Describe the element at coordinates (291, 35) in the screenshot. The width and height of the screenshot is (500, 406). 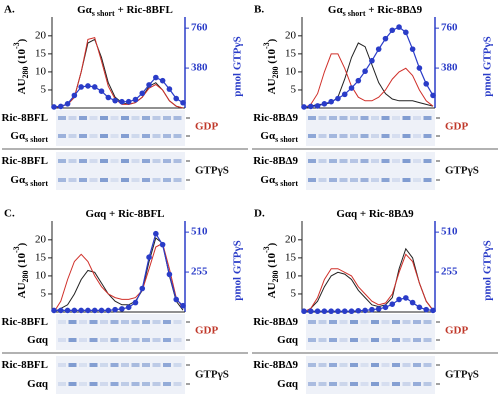
I see `y-tick-label: 20` at that location.